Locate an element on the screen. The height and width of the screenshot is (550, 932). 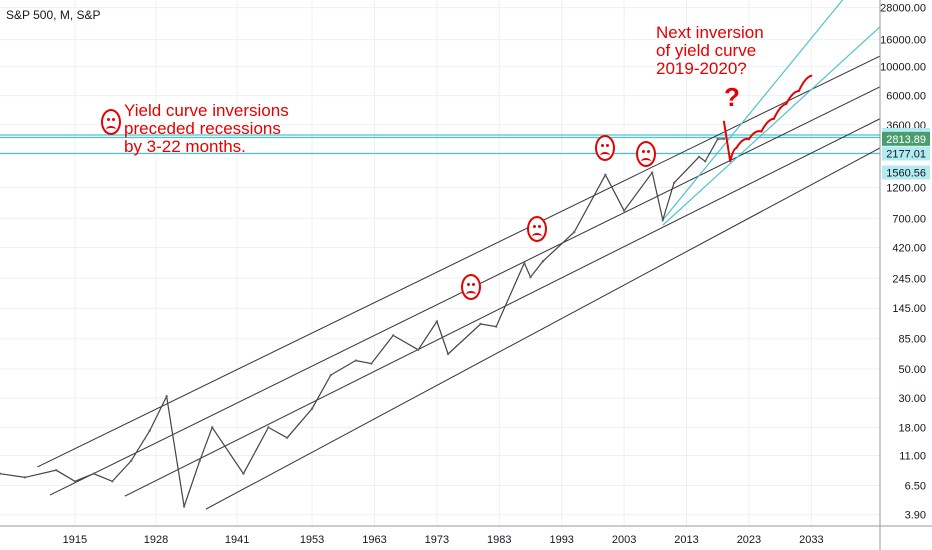
x-tick-label: 1928 is located at coordinates (156, 540).